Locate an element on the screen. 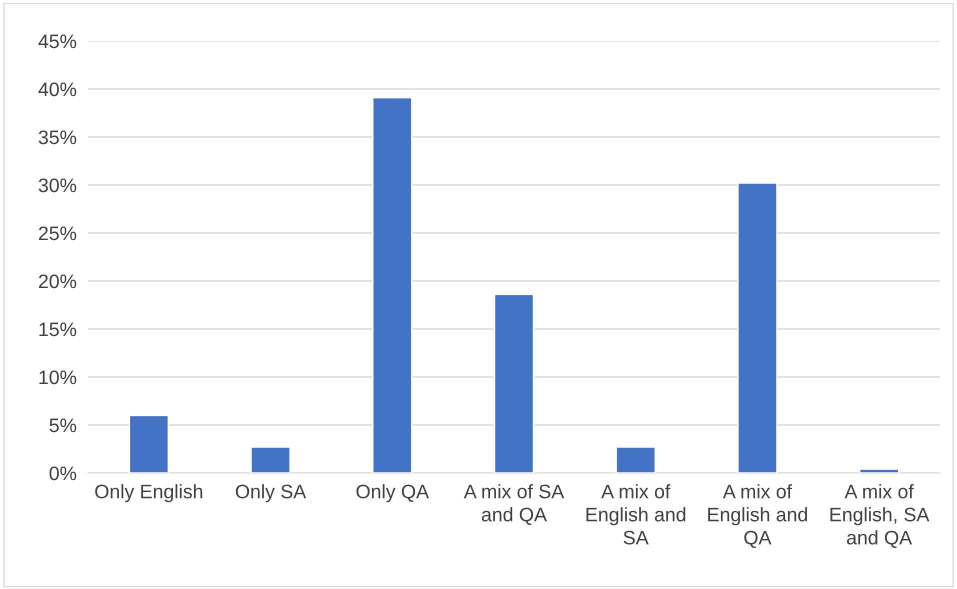 The width and height of the screenshot is (957, 589). y-tick-label: 20% is located at coordinates (57, 281).